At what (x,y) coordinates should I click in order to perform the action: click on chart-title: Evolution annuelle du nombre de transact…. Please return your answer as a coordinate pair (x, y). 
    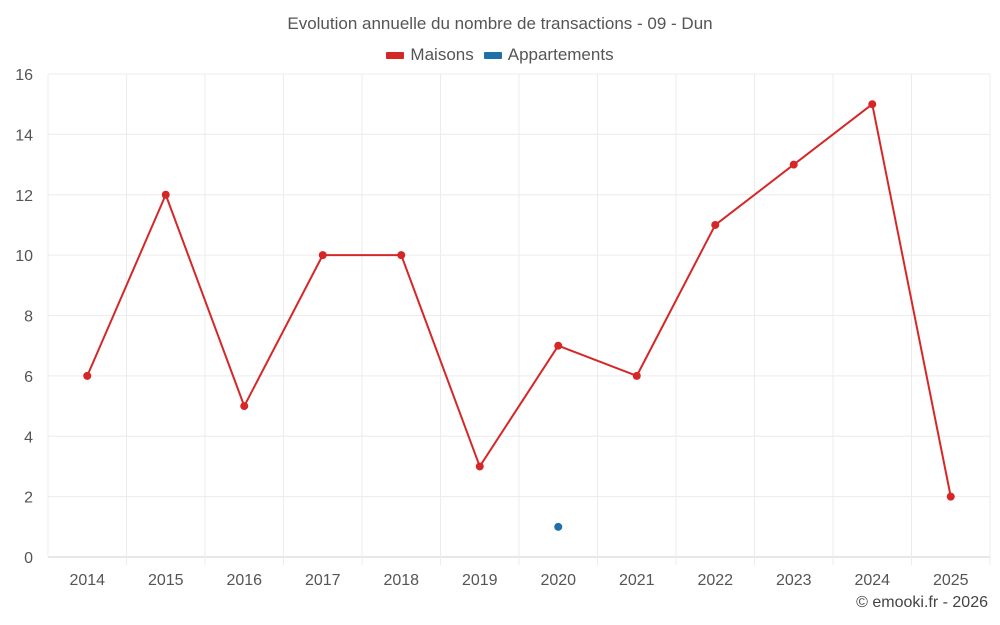
    Looking at the image, I should click on (500, 23).